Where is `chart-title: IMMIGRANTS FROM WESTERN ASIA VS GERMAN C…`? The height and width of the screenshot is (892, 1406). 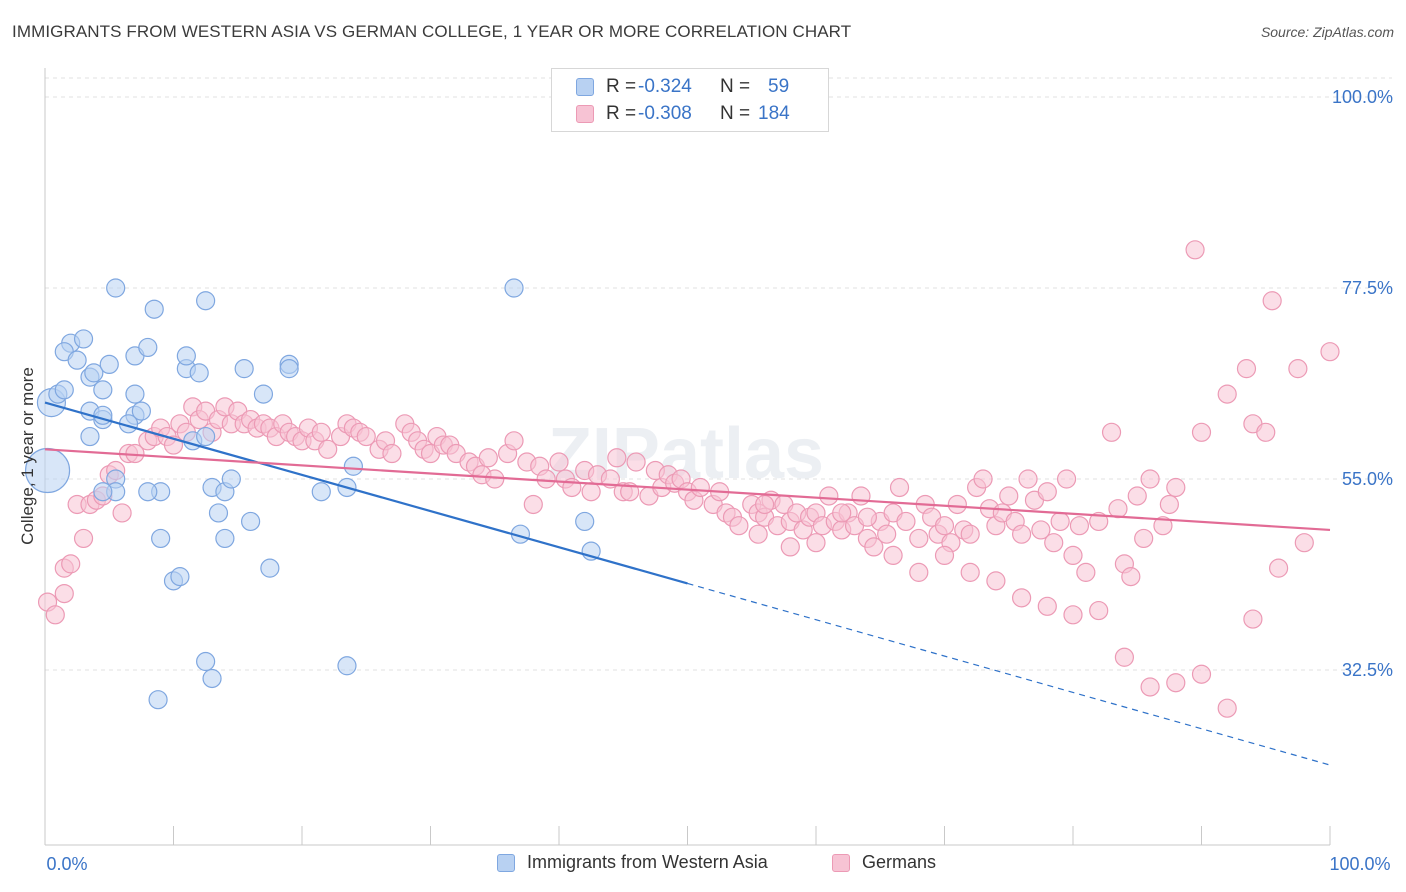 chart-title: IMMIGRANTS FROM WESTERN ASIA VS GERMAN C… is located at coordinates (432, 31).